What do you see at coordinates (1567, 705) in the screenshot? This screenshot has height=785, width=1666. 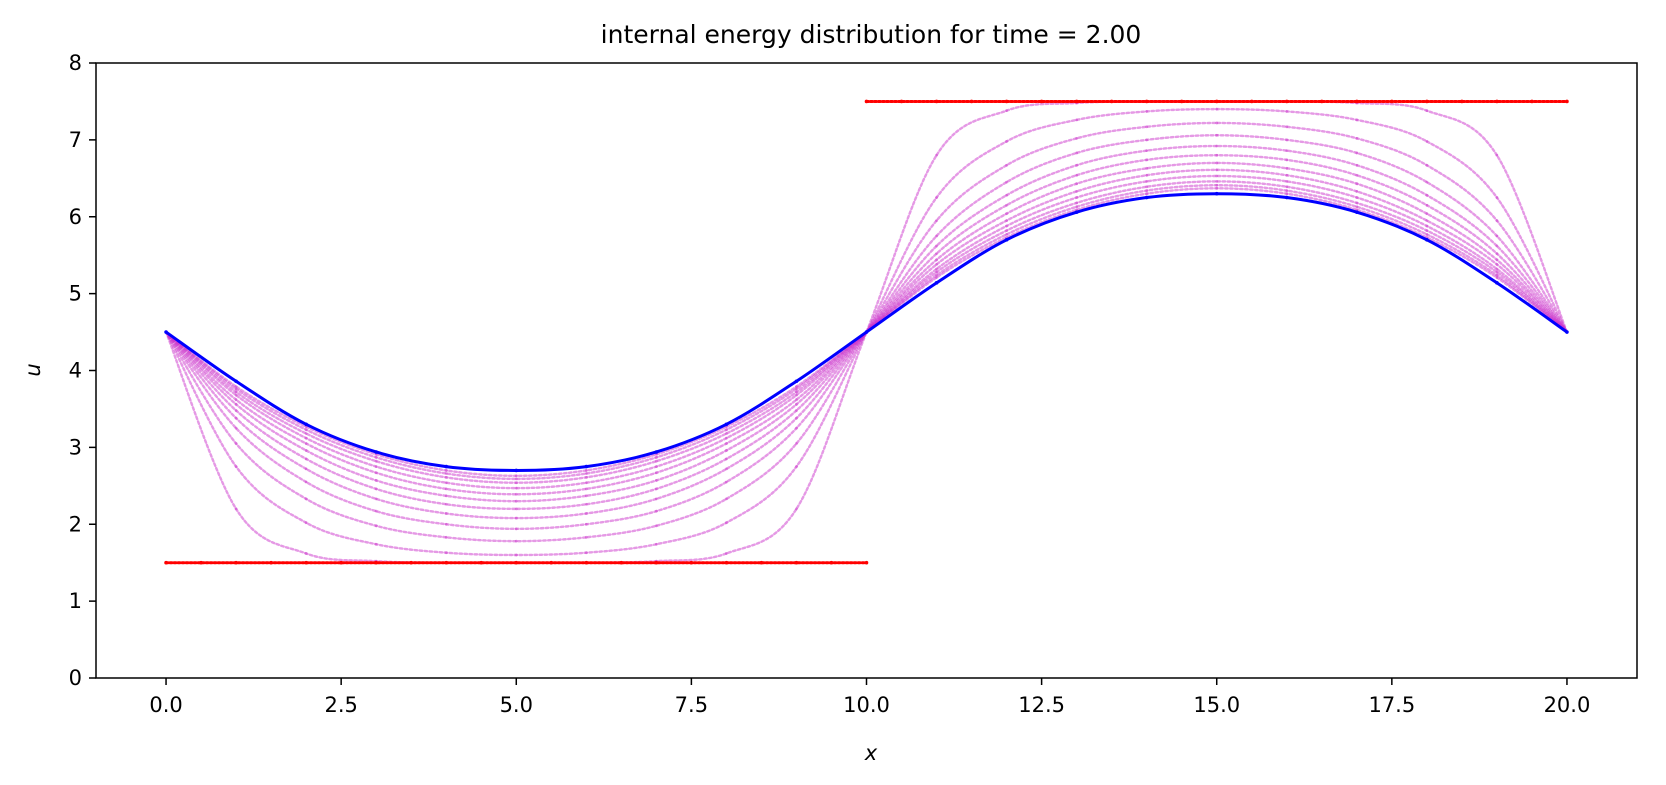 I see `x-tick-label-8: 20.0` at bounding box center [1567, 705].